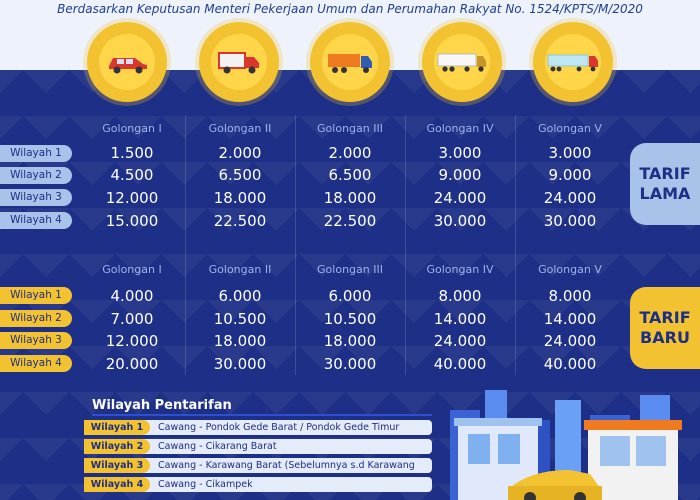 The image size is (700, 500). I want to click on tarif-lama-tag-line2: LAMA, so click(665, 193).